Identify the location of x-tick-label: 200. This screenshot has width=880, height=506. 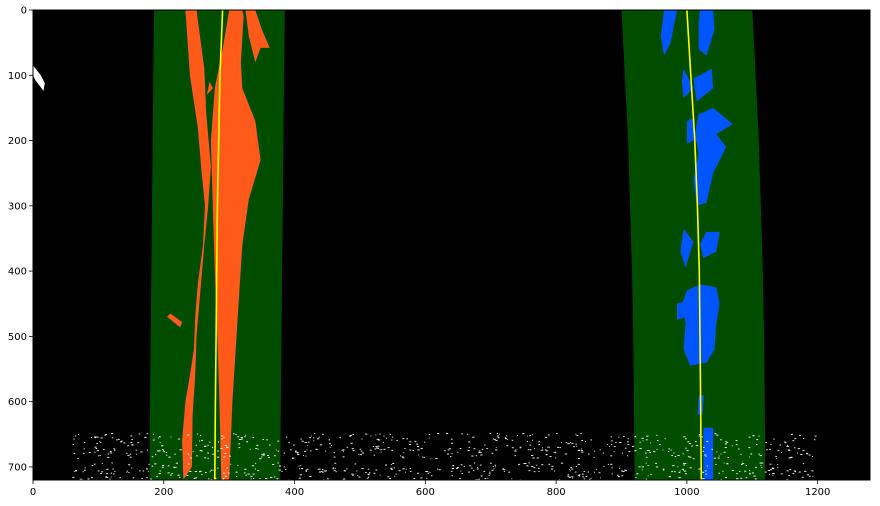
(163, 492).